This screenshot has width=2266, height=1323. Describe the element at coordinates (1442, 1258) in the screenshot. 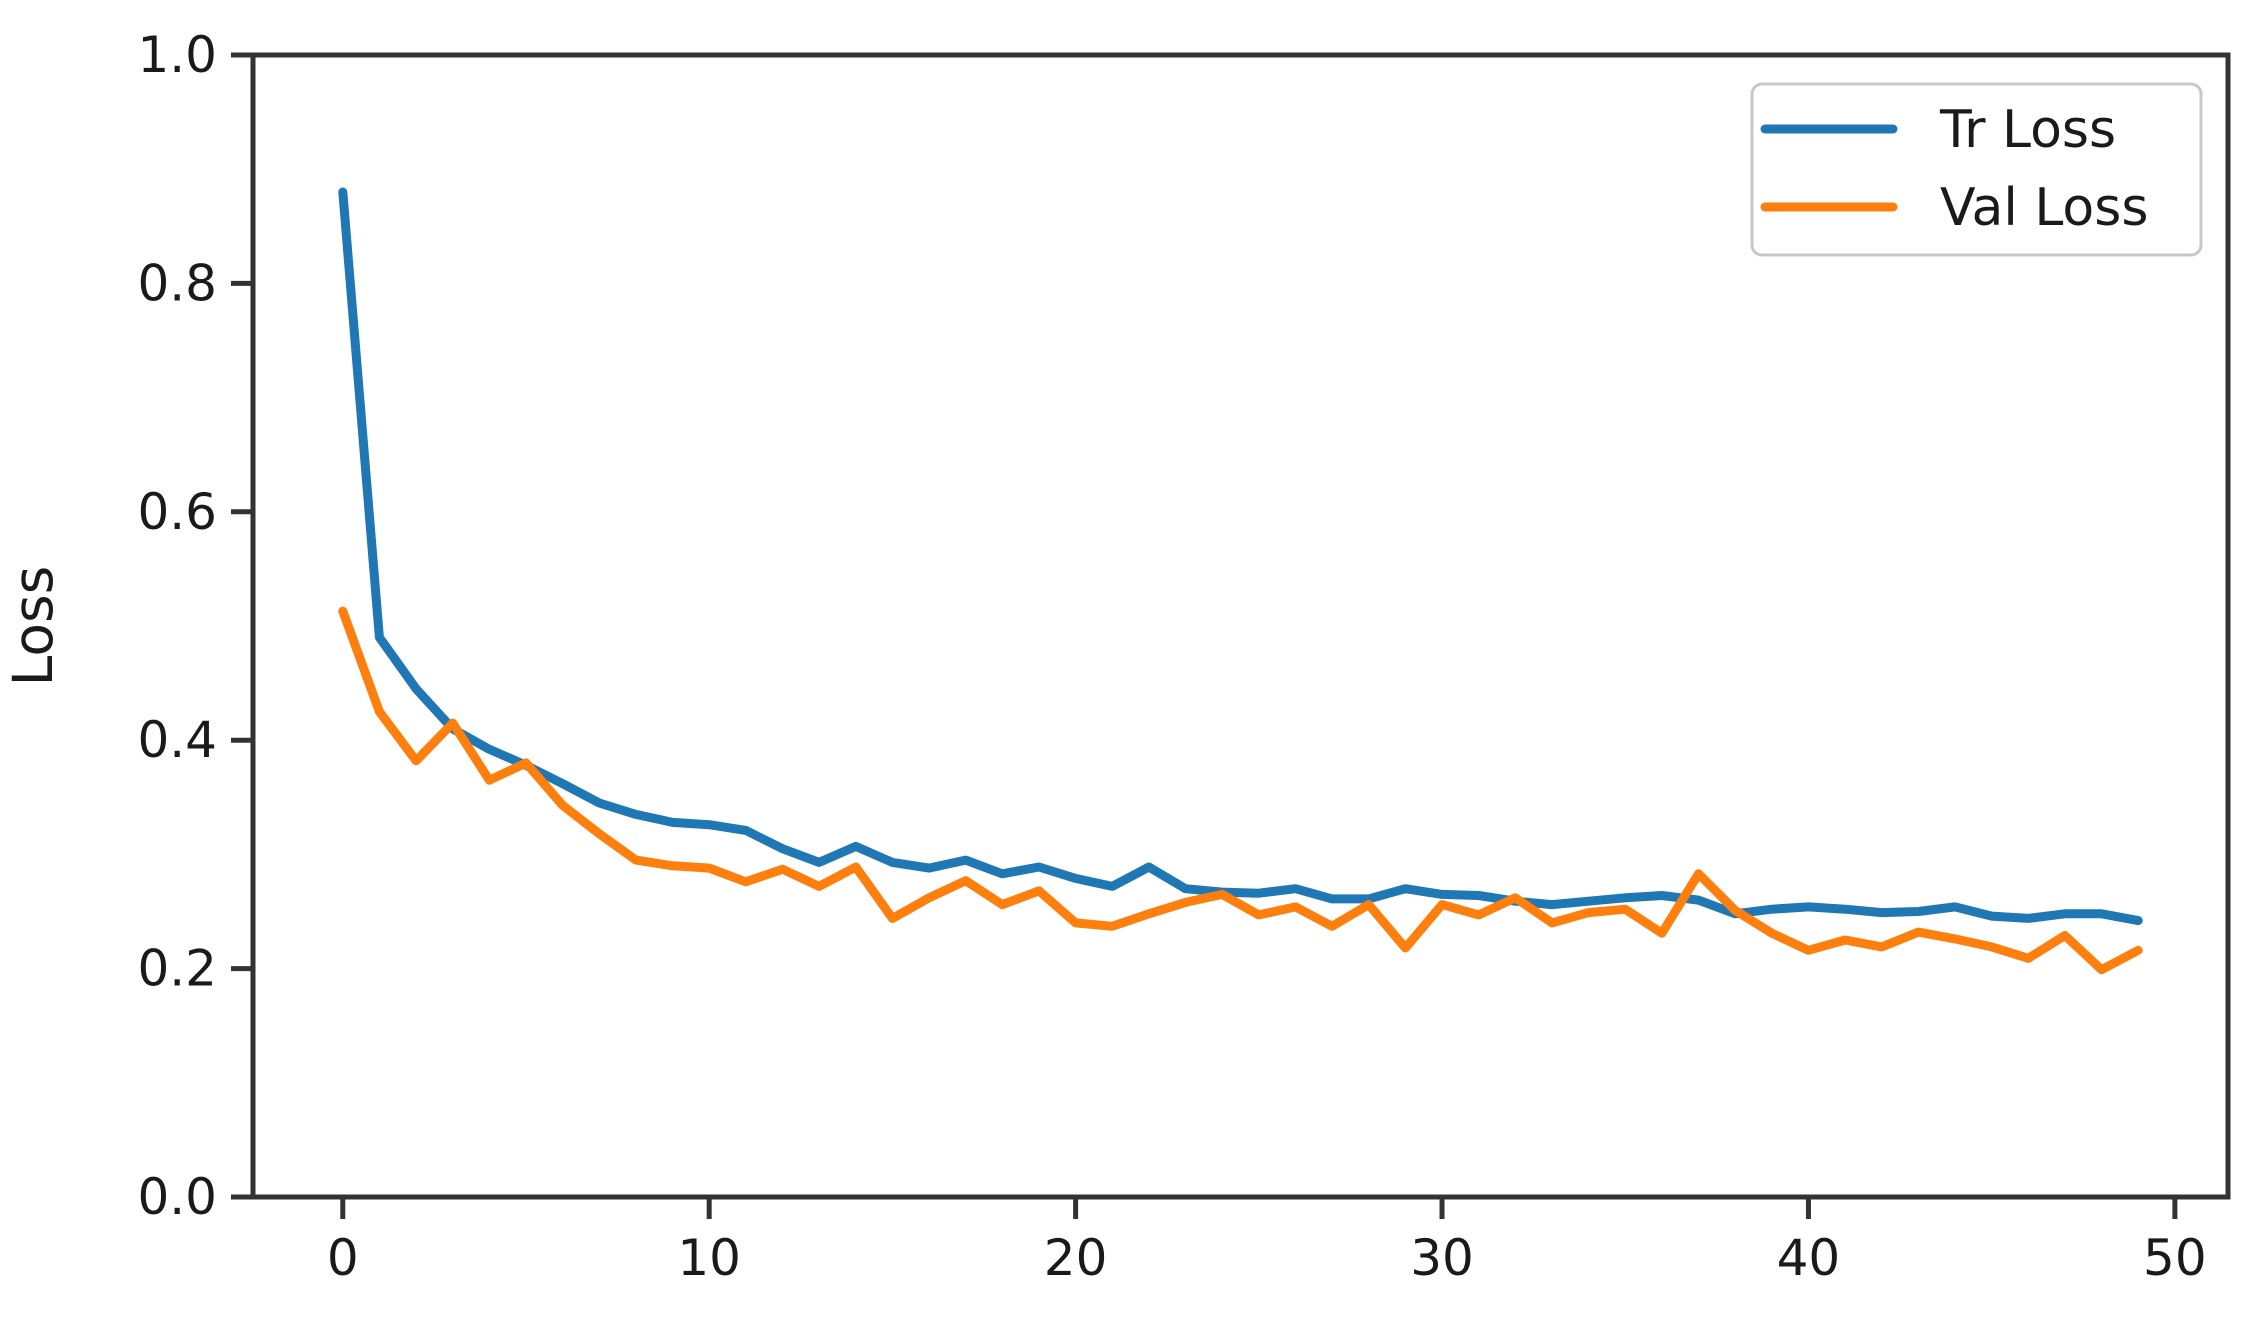

I see `x-tick-label: 30` at that location.